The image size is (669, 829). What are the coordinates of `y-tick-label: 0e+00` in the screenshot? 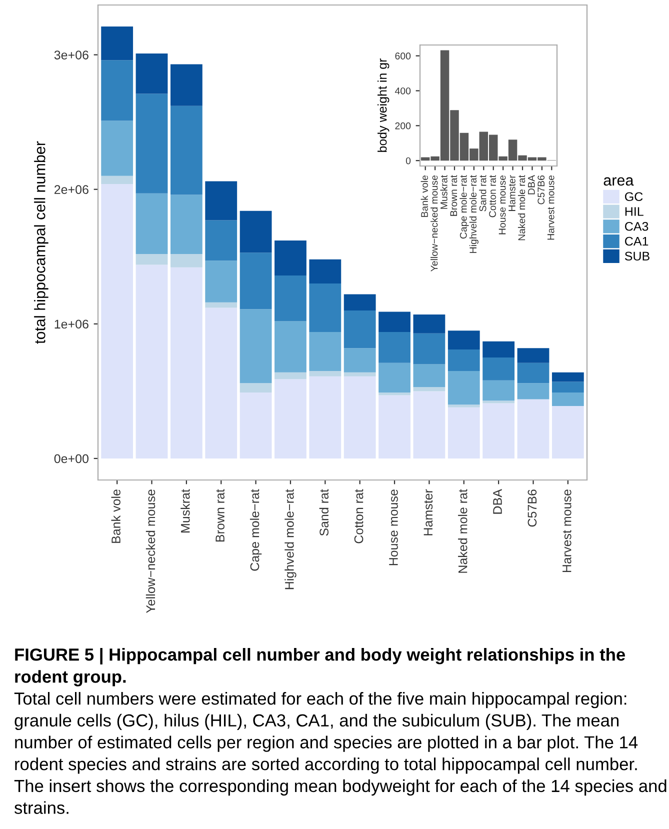 It's located at (71, 459).